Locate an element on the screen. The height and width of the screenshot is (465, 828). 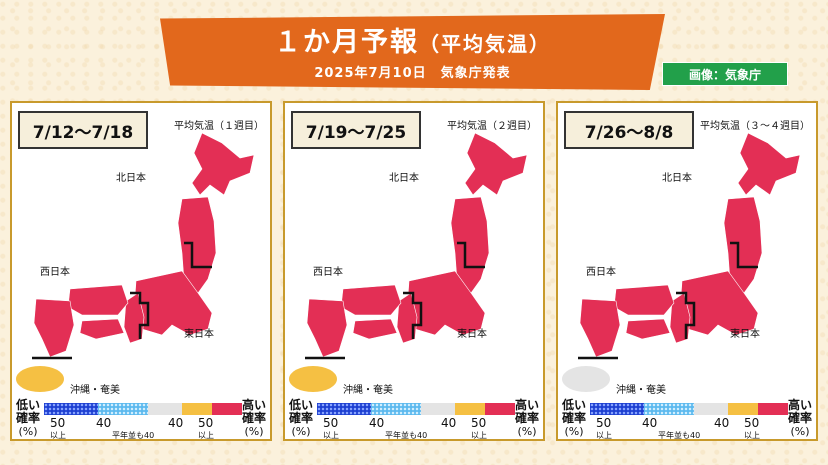
period-label: 7/26～8/8 is located at coordinates (629, 130).